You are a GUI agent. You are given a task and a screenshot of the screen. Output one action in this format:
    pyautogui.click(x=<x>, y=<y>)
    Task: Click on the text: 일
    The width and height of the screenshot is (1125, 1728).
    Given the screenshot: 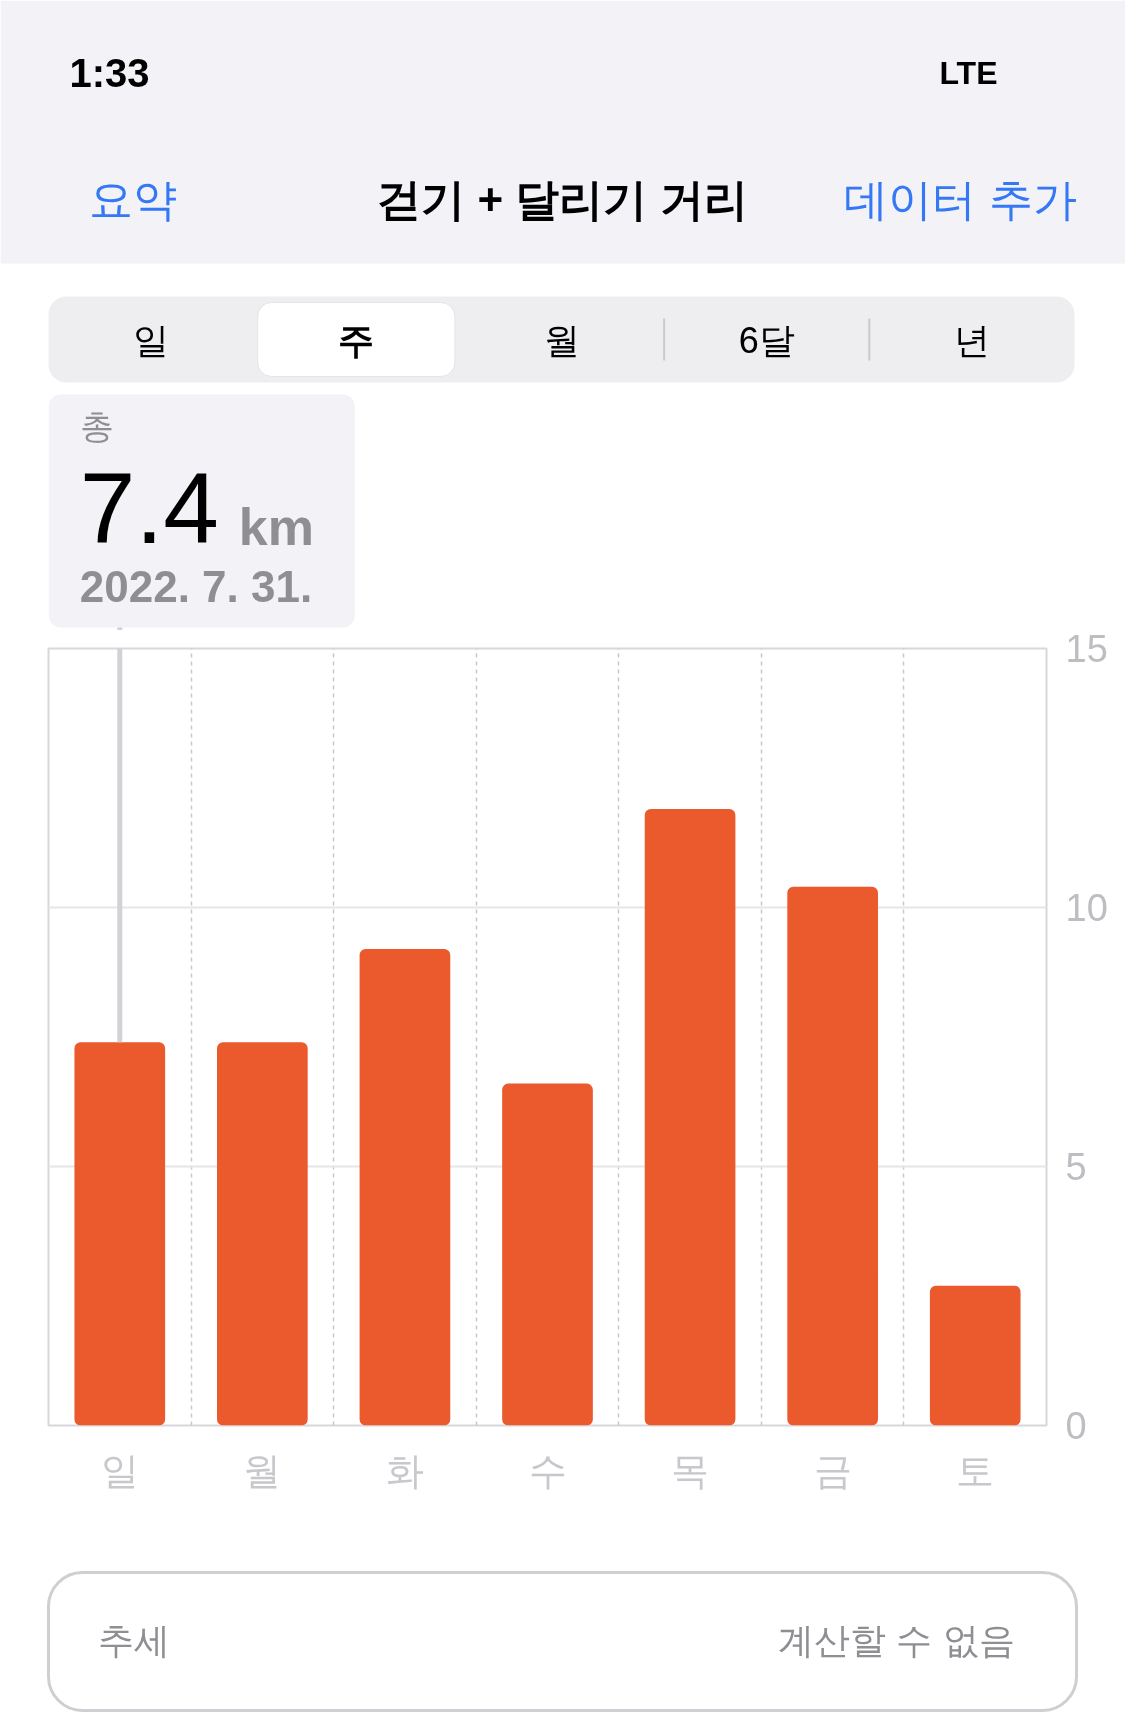 What is the action you would take?
    pyautogui.click(x=151, y=340)
    